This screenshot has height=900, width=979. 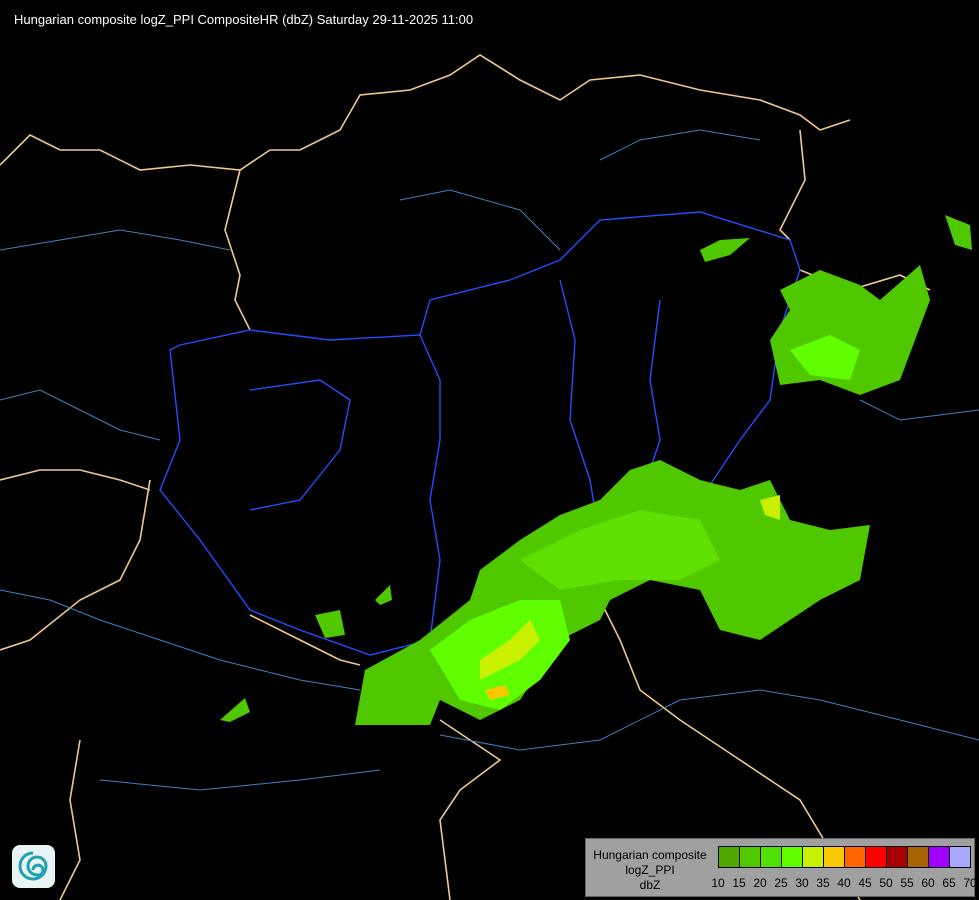 I want to click on legend-tick: 65, so click(x=949, y=883).